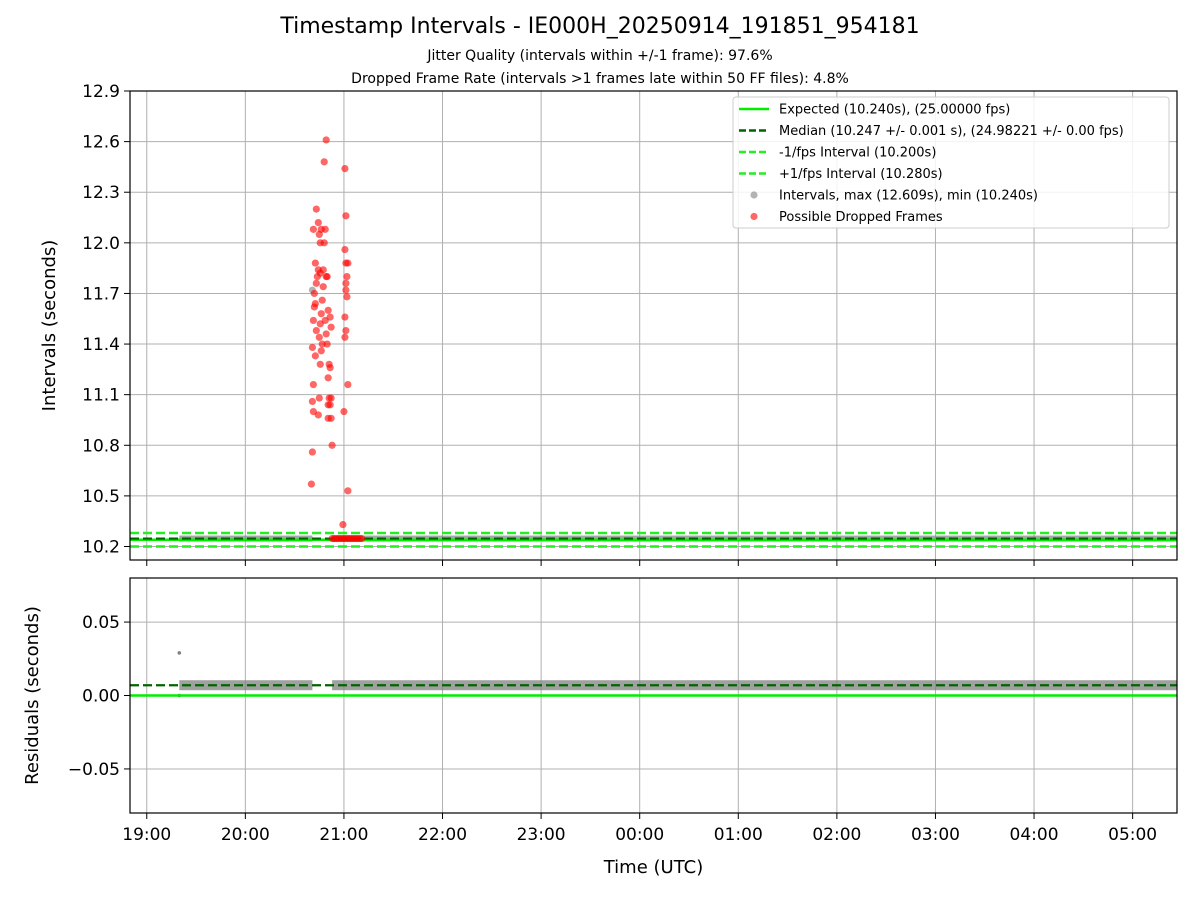 This screenshot has width=1200, height=900. Describe the element at coordinates (146, 835) in the screenshot. I see `x-tick-label: 19:00` at that location.